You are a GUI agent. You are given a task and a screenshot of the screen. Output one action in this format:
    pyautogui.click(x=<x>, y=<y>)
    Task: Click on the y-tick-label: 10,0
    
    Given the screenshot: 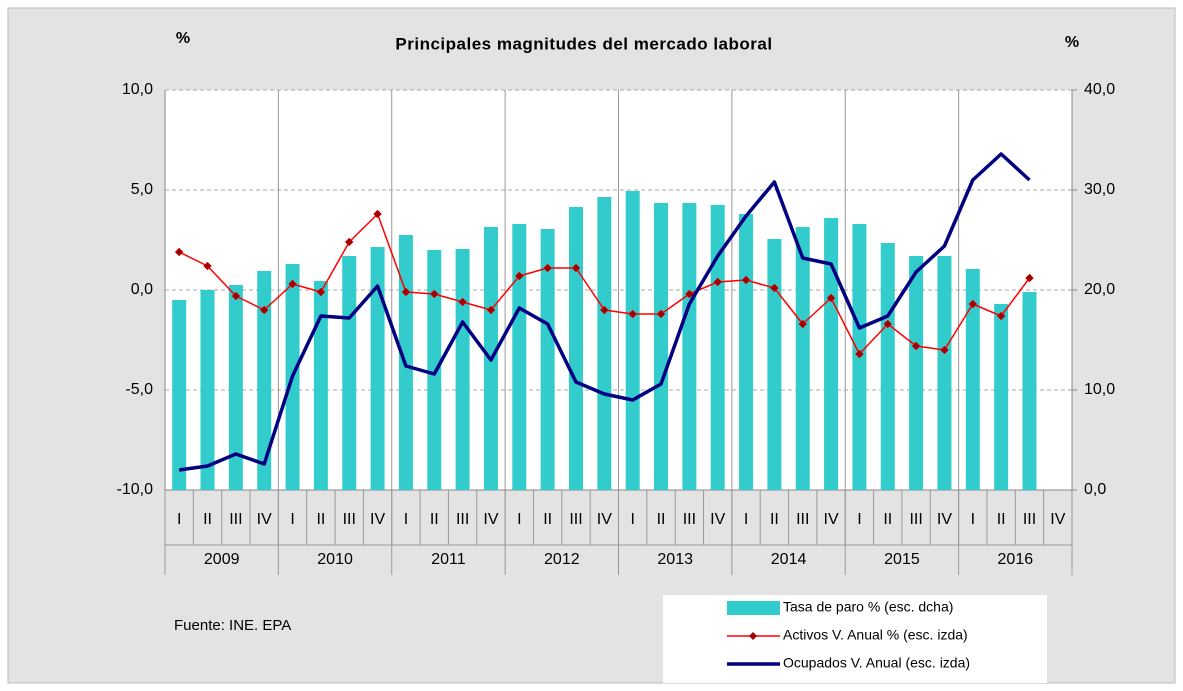 What is the action you would take?
    pyautogui.click(x=137, y=89)
    